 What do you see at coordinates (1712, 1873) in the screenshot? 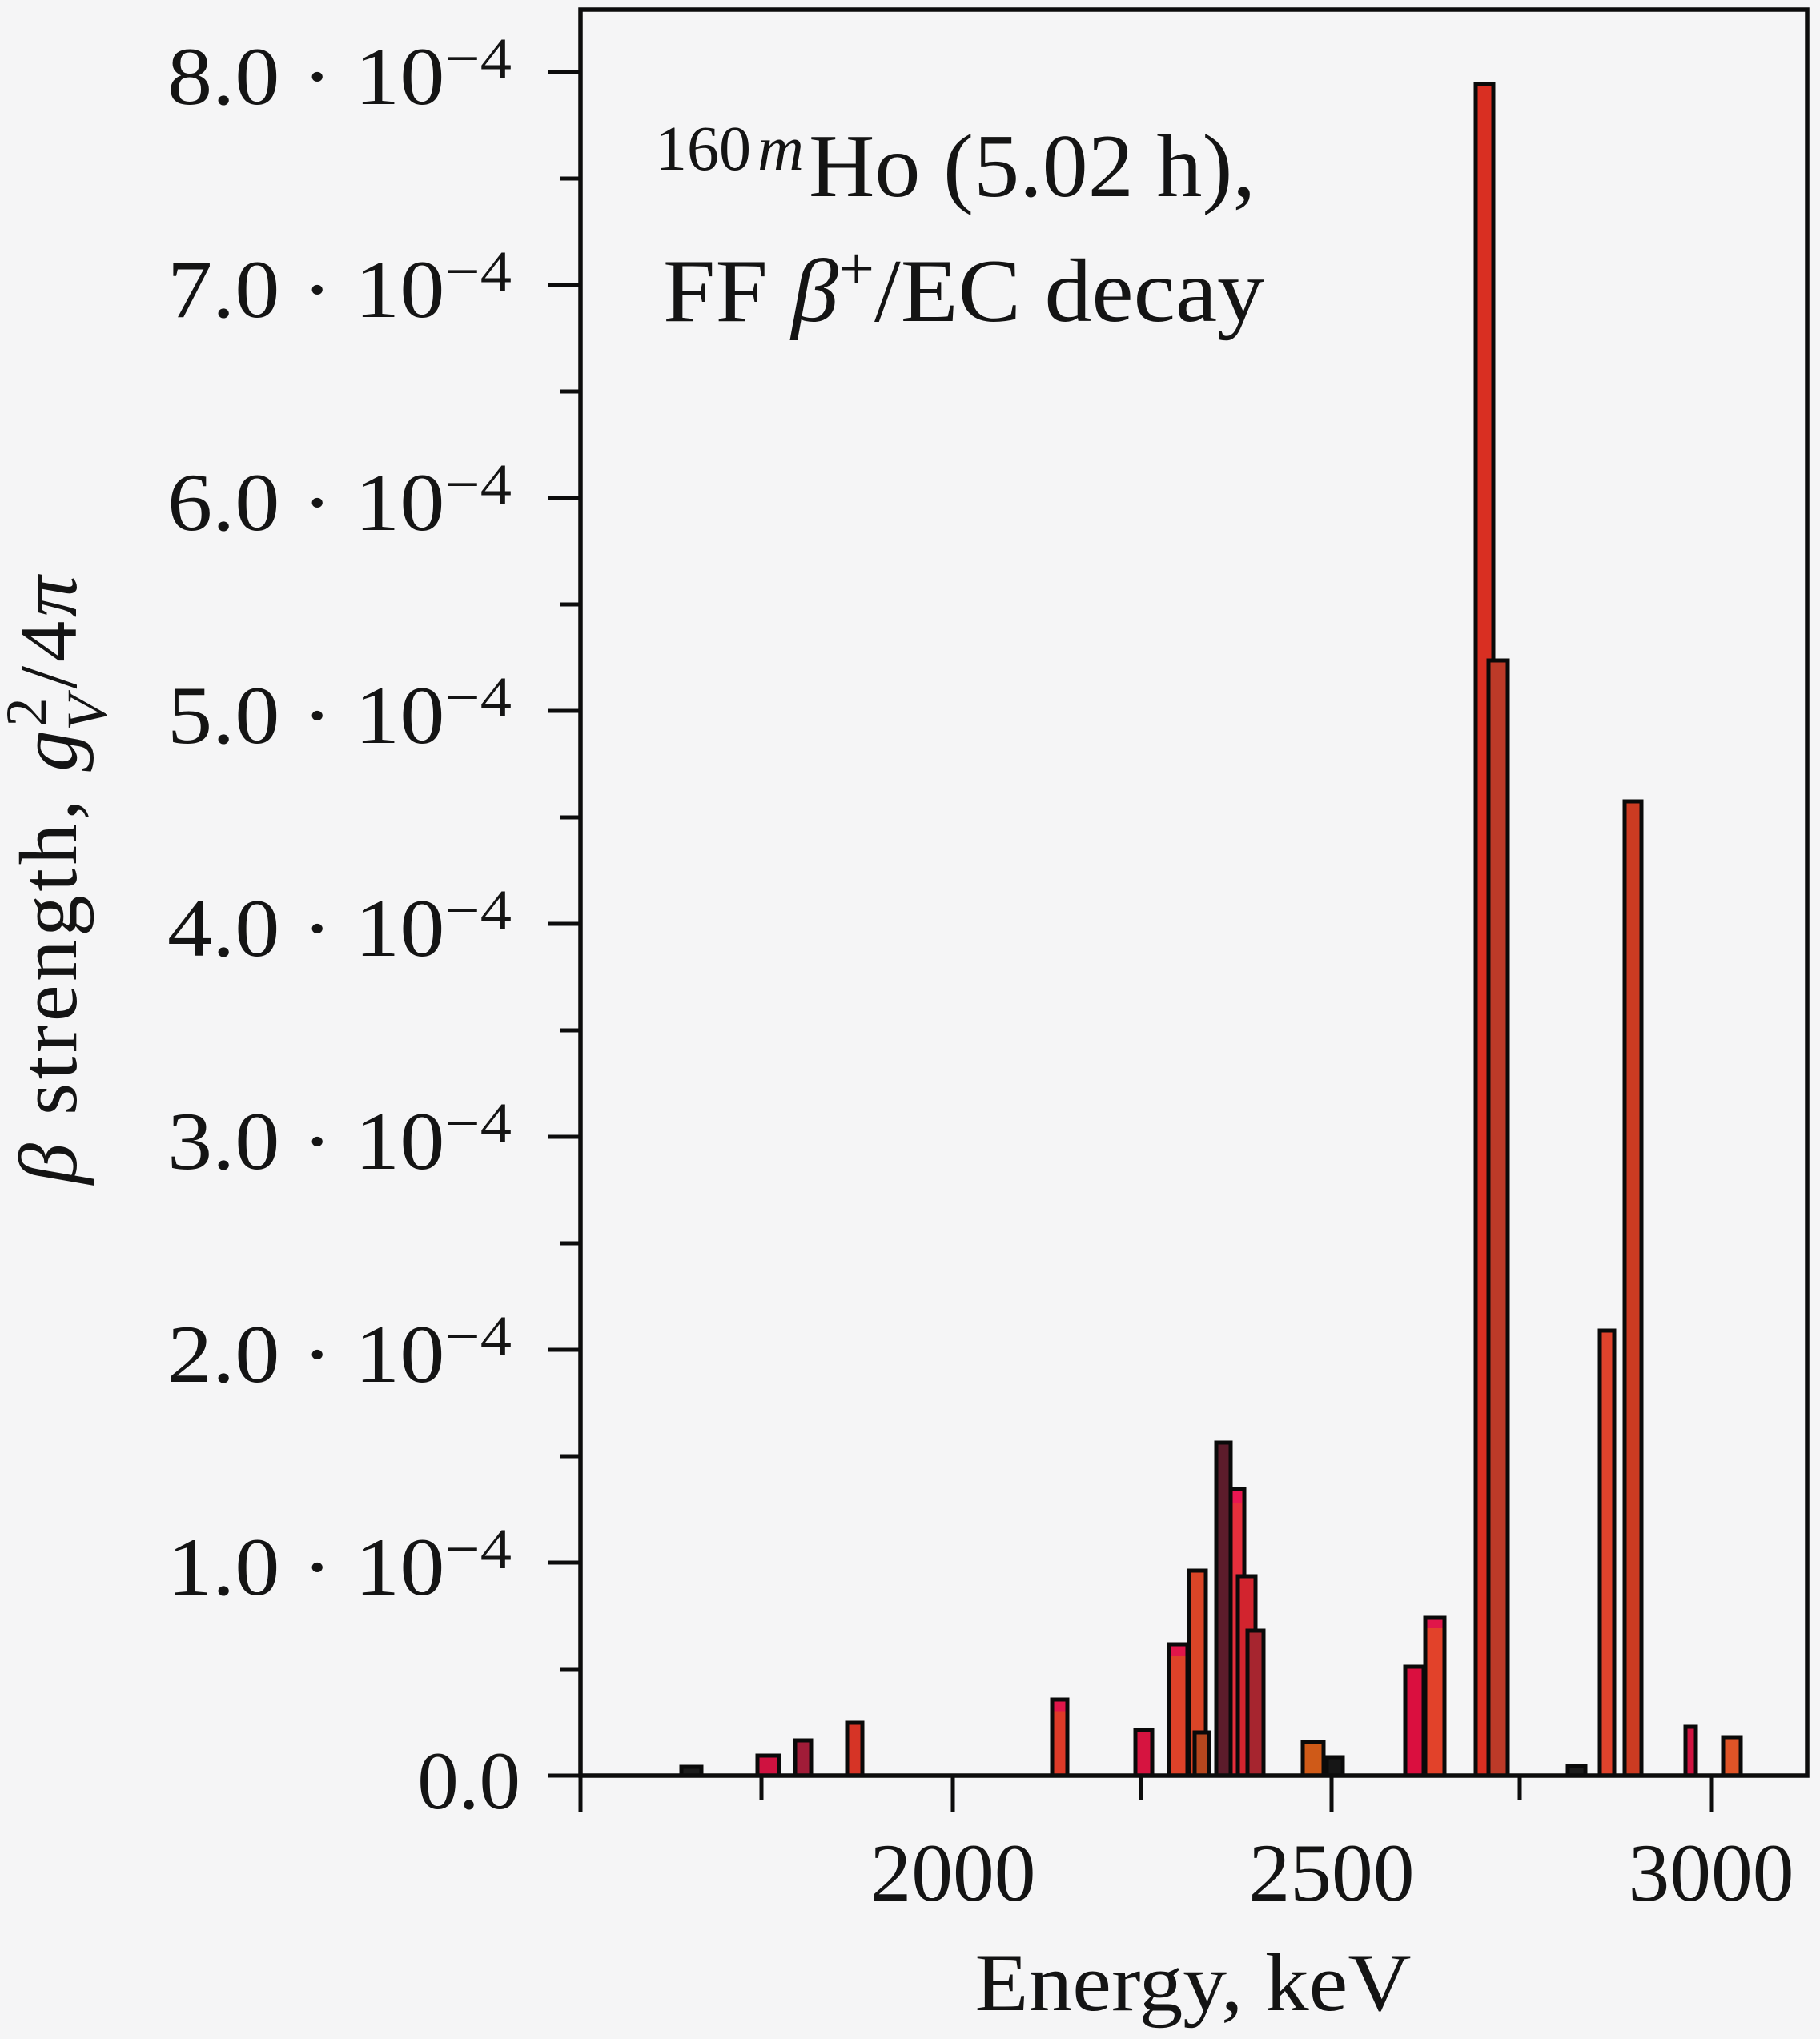
I see `svg-text: 3000` at bounding box center [1712, 1873].